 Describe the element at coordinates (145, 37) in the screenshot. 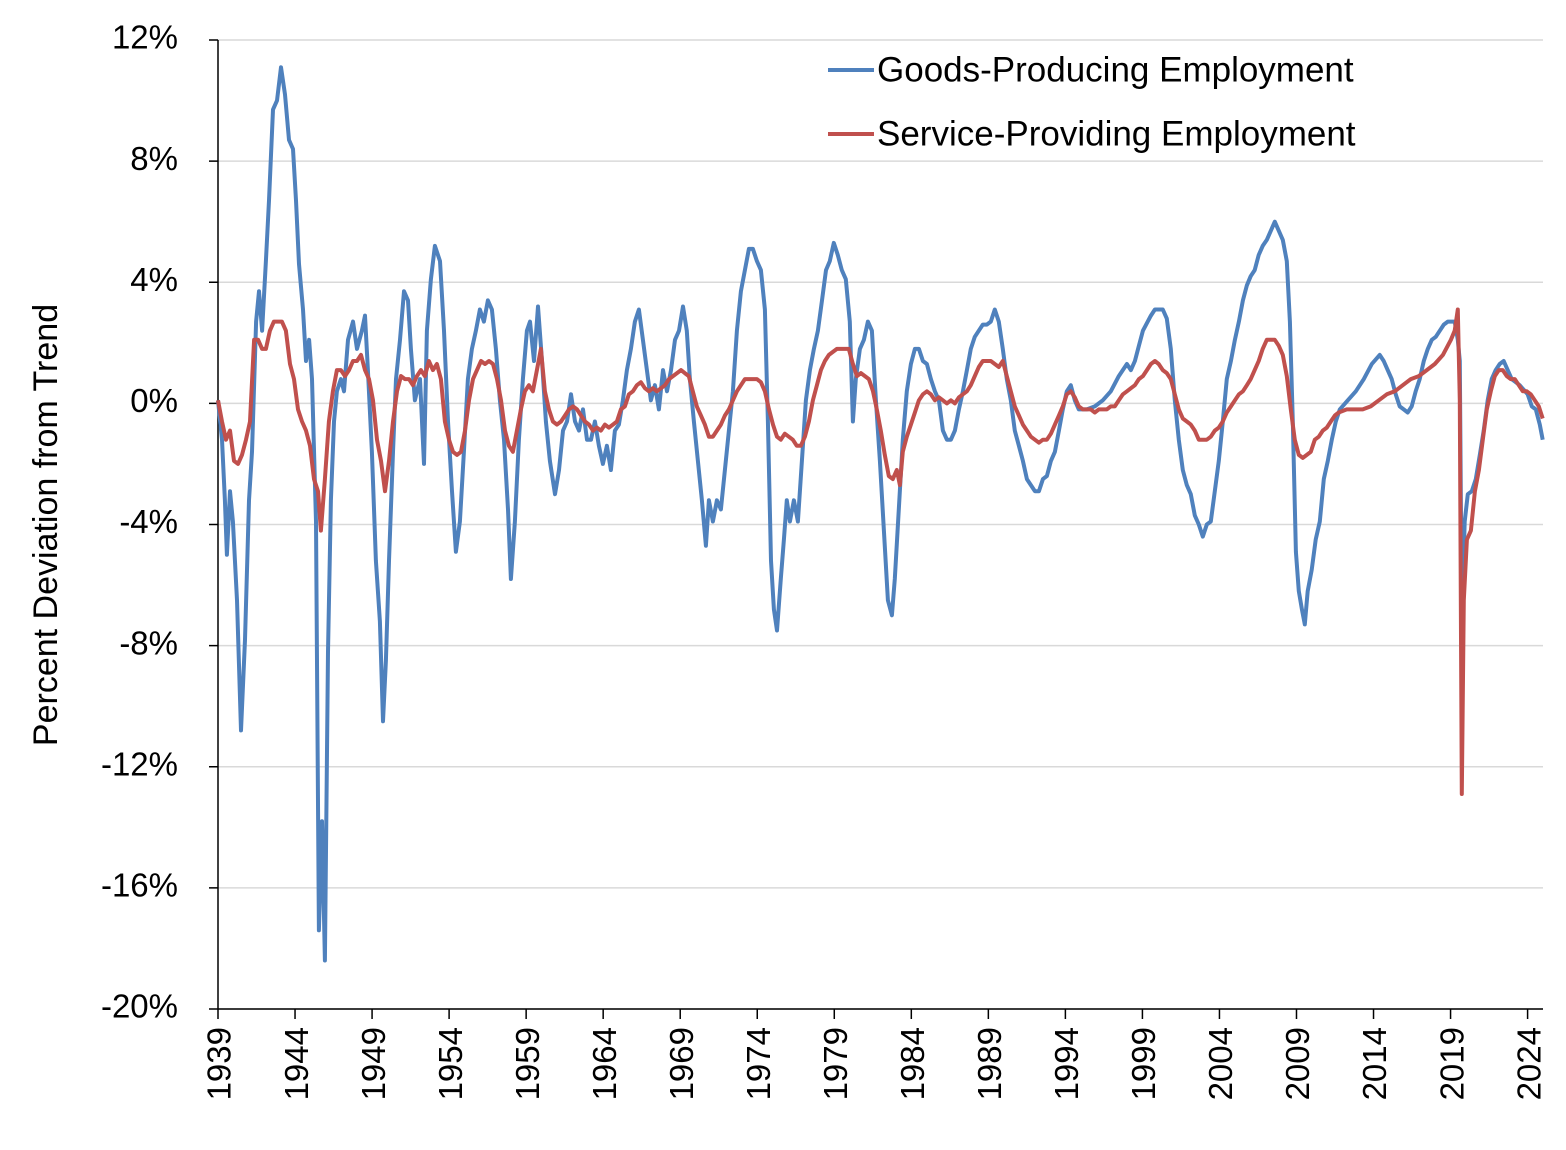

I see `y-tick-label: 12%` at that location.